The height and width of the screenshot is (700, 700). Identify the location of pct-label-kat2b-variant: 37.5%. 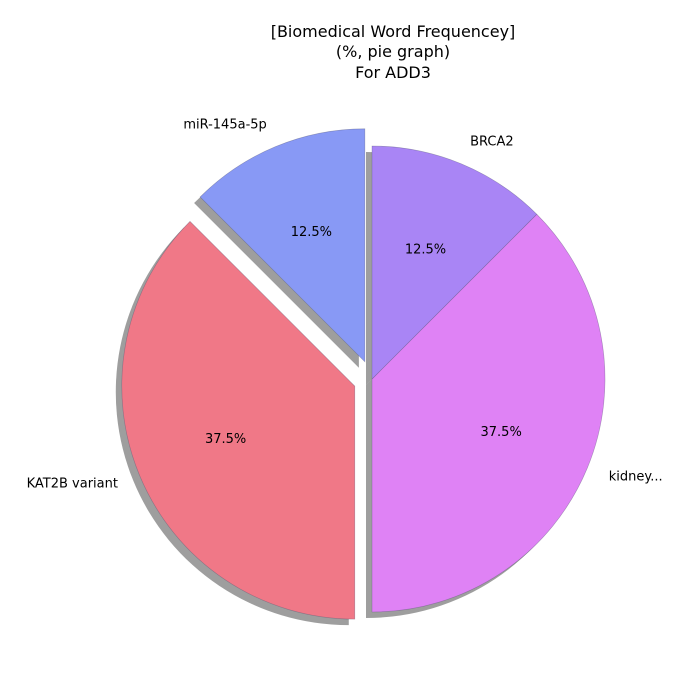
(225, 439).